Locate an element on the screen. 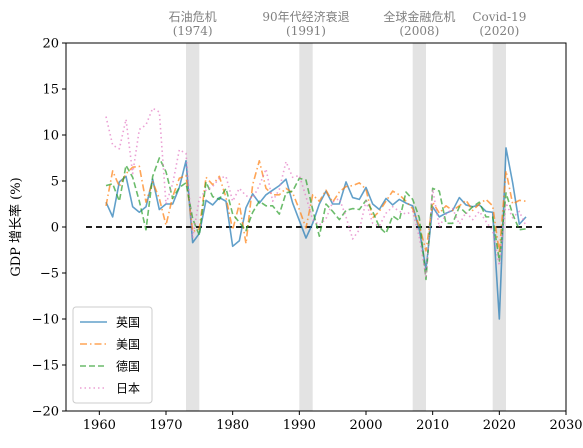  legend-label: 德国 is located at coordinates (128, 366).